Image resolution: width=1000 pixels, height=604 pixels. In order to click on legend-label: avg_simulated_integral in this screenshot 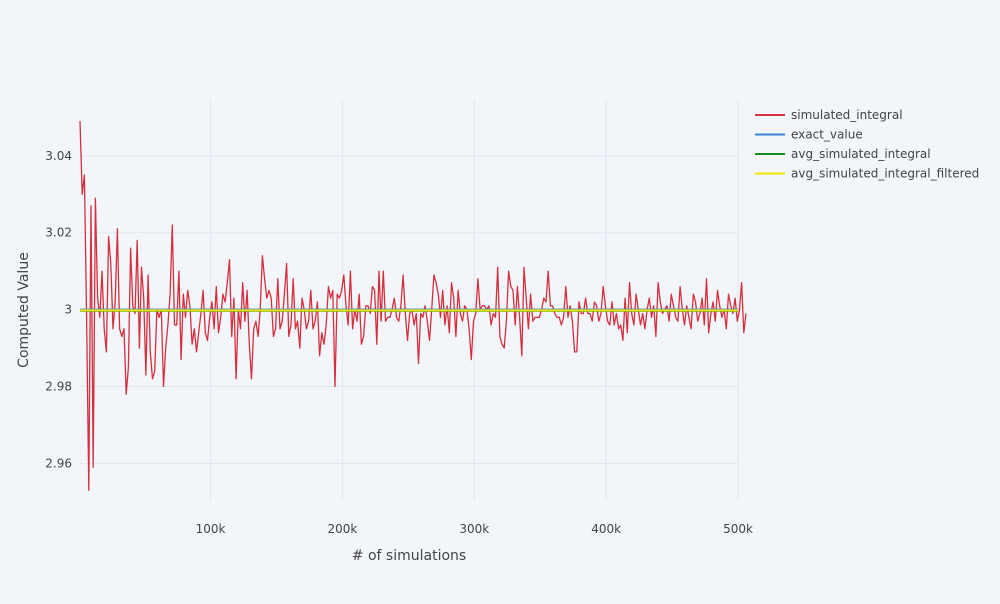, I will do `click(861, 154)`.